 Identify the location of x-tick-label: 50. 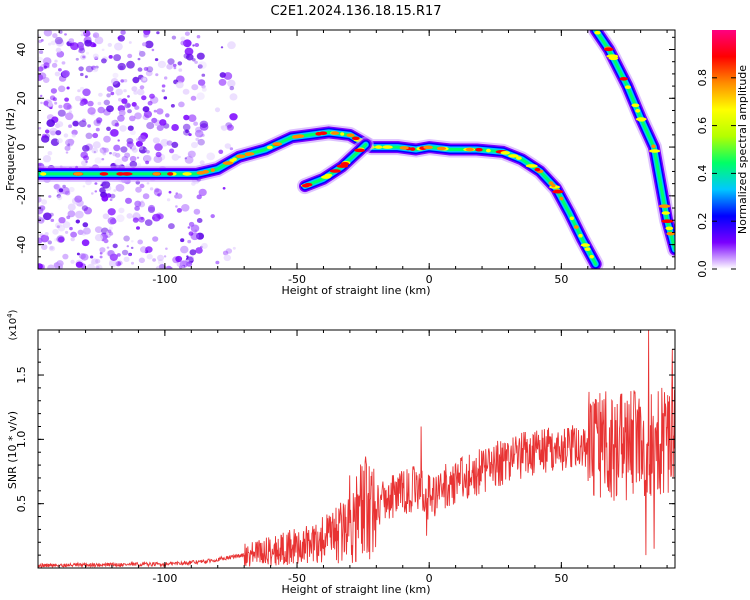
(561, 279).